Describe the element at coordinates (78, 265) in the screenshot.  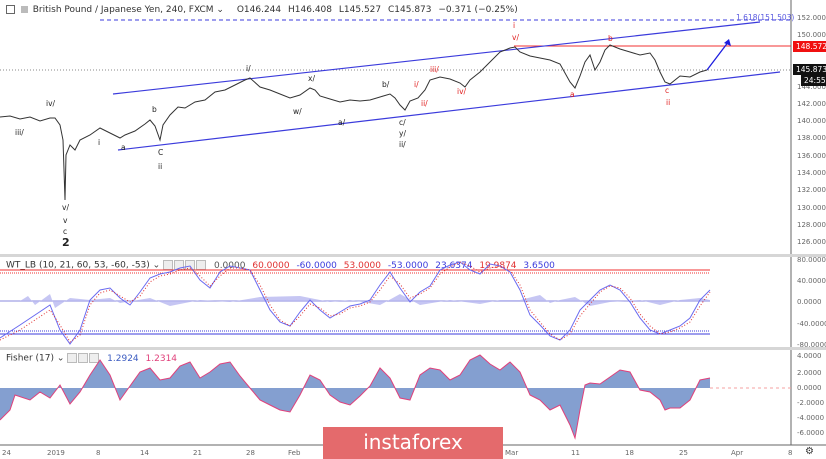
I see `wt-indicator-name: WT_LB (10, 21, 60, 53, -60, -53)` at that location.